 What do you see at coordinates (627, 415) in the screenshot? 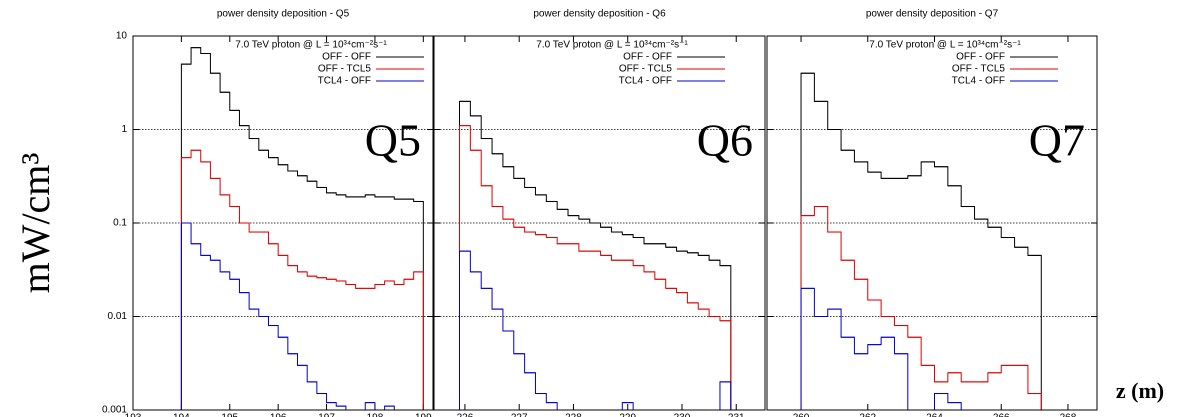
I see `x-tick-label: 229` at bounding box center [627, 415].